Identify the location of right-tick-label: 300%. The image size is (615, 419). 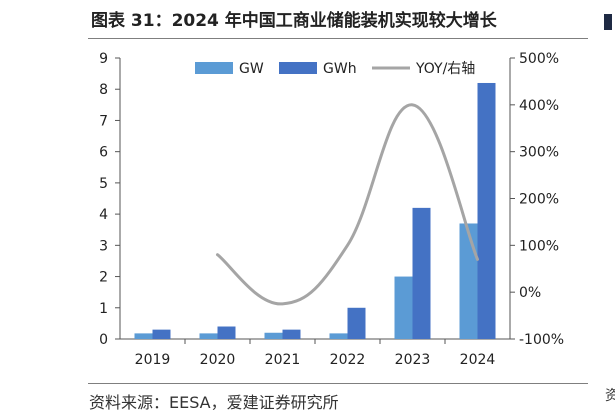
(539, 153).